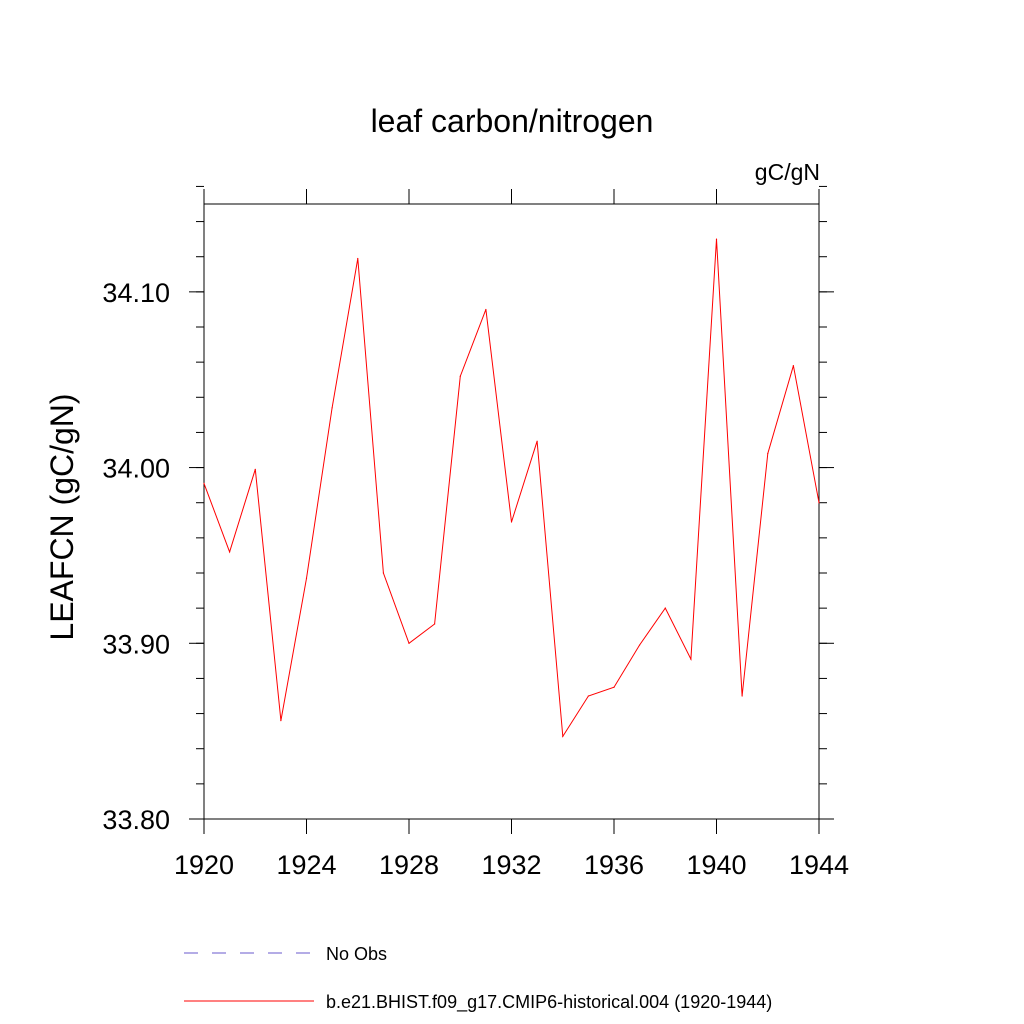 This screenshot has height=1024, width=1024. I want to click on units-label: gC/gN, so click(787, 172).